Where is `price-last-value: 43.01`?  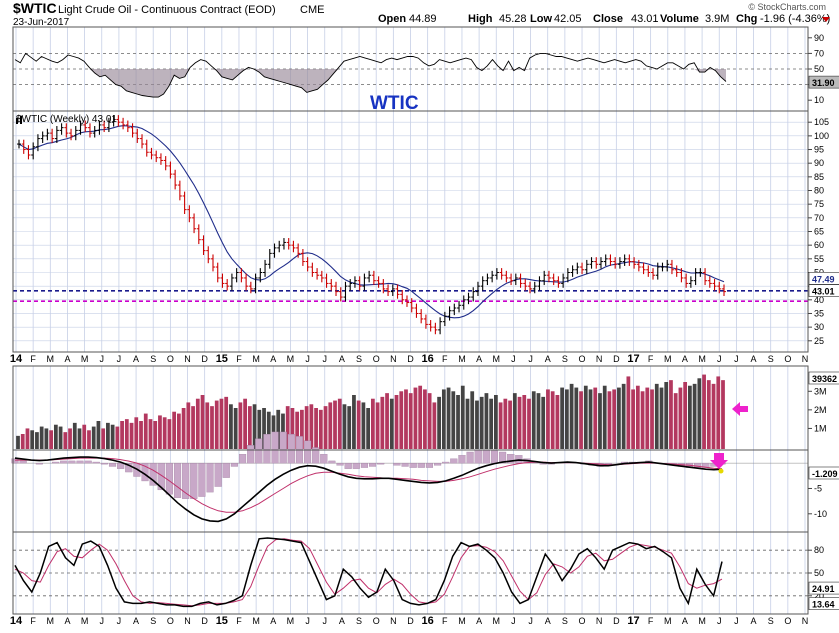
price-last-value: 43.01 is located at coordinates (823, 292).